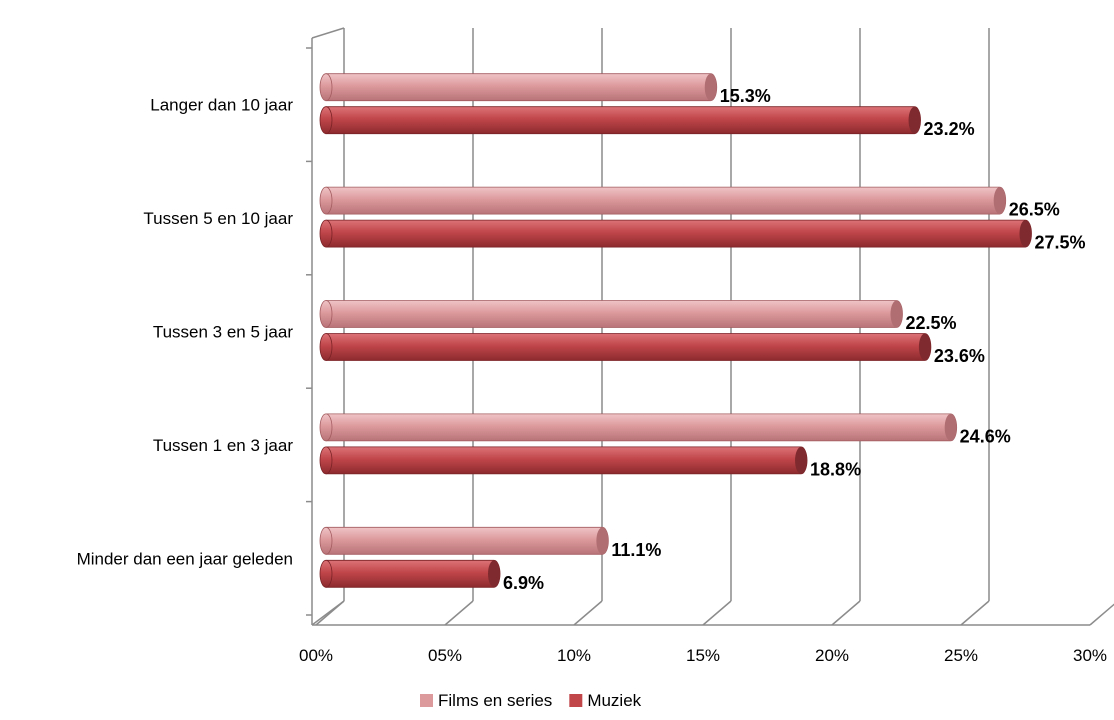  Describe the element at coordinates (614, 700) in the screenshot. I see `legend-label: Muziek` at that location.